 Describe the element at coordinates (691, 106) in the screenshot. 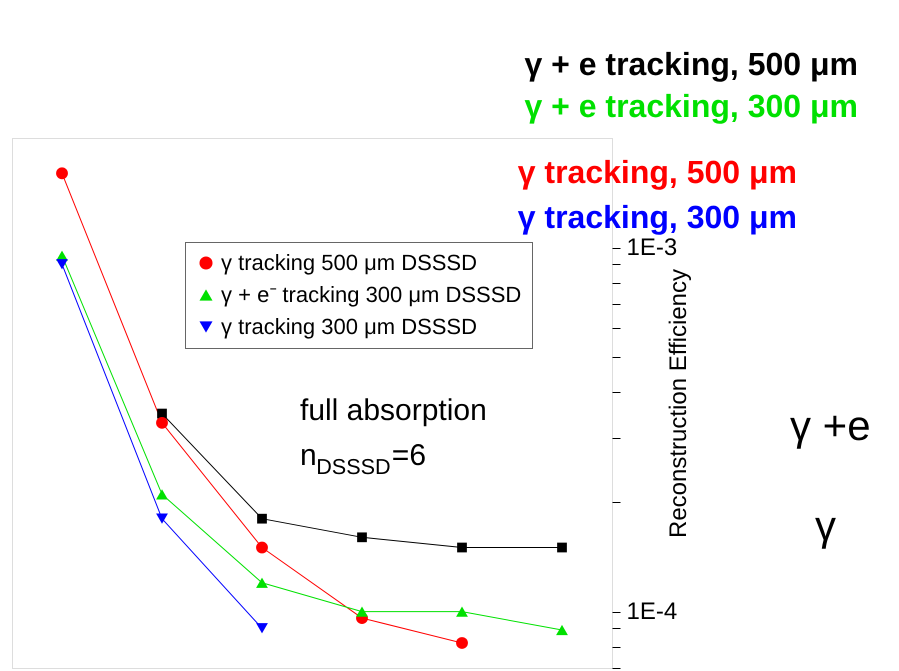

I see `text: γ + e tracking, 300 μm` at that location.